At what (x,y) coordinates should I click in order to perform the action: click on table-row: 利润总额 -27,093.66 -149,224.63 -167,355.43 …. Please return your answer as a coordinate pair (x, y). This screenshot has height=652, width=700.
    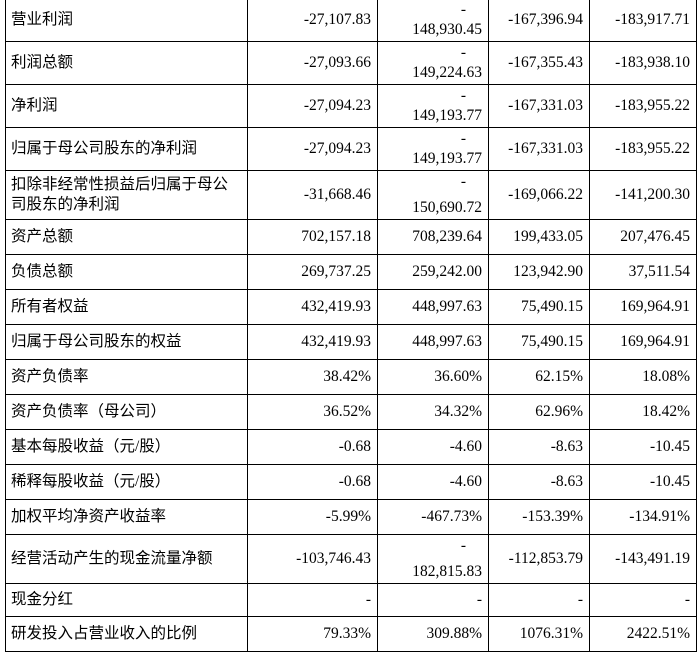
    Looking at the image, I should click on (351, 63).